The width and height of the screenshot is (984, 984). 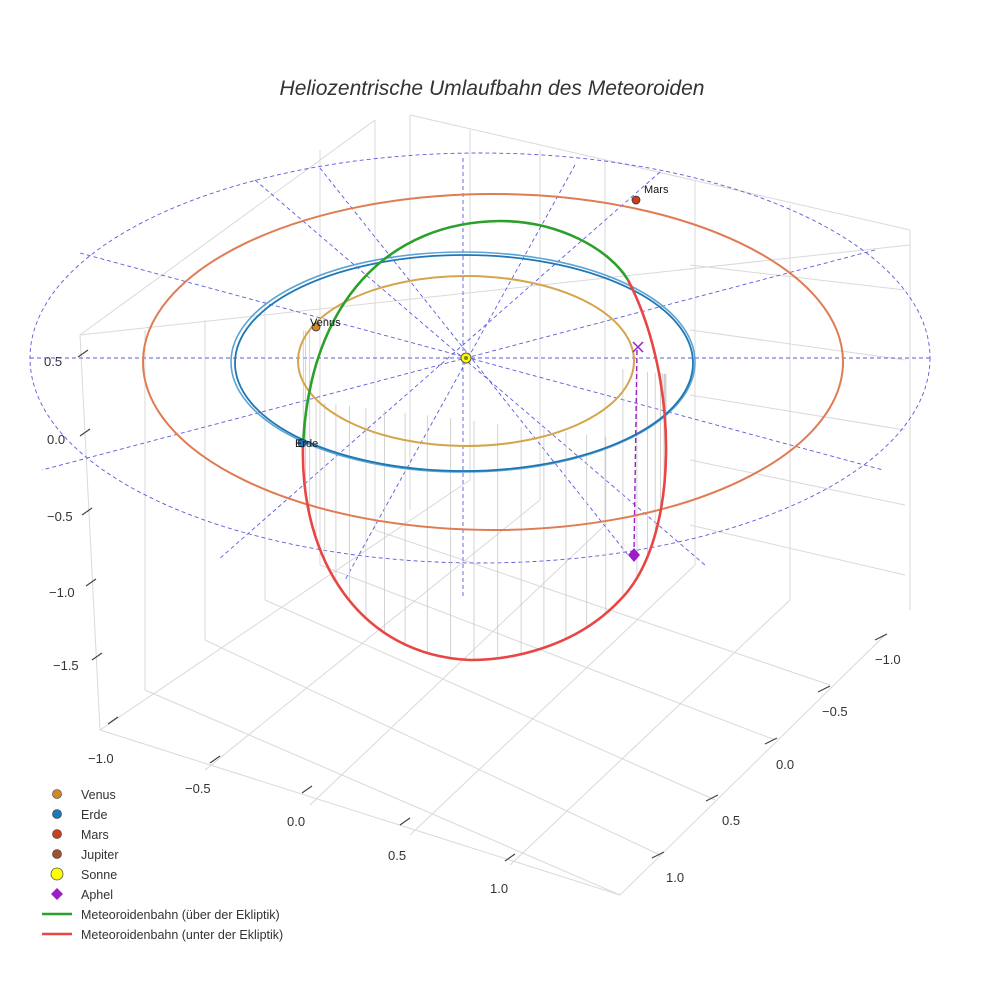 I want to click on x-tick-label: 0.5, so click(x=397, y=855).